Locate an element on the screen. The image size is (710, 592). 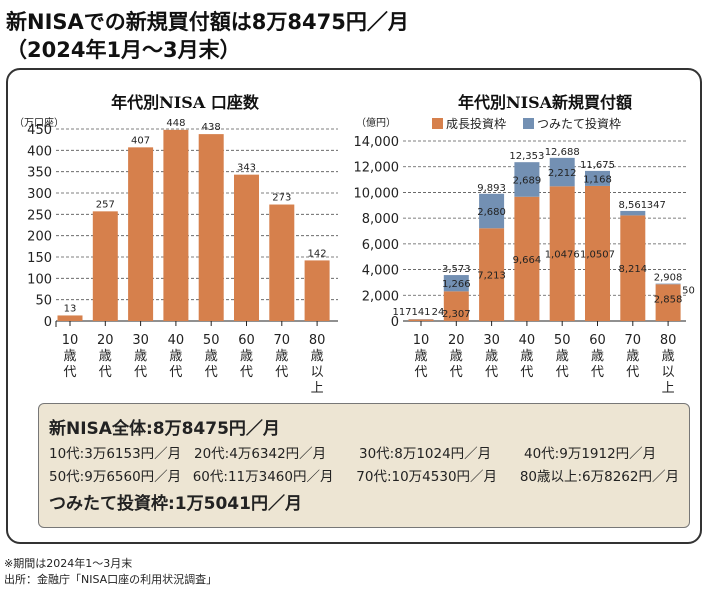
data-label-tsumitate: 1,168 is located at coordinates (597, 179).